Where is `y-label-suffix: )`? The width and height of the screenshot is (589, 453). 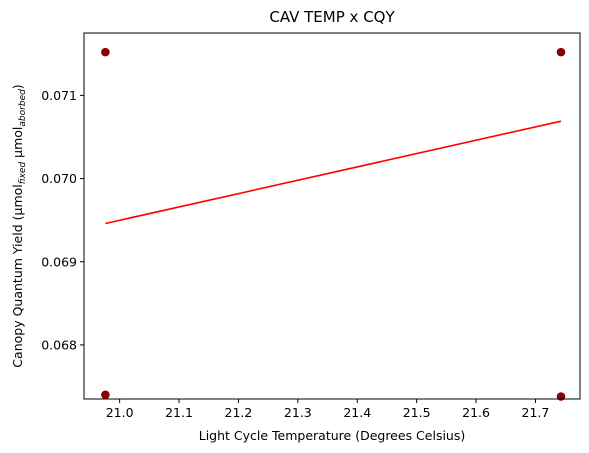
y-label-suffix: ) is located at coordinates (17, 86).